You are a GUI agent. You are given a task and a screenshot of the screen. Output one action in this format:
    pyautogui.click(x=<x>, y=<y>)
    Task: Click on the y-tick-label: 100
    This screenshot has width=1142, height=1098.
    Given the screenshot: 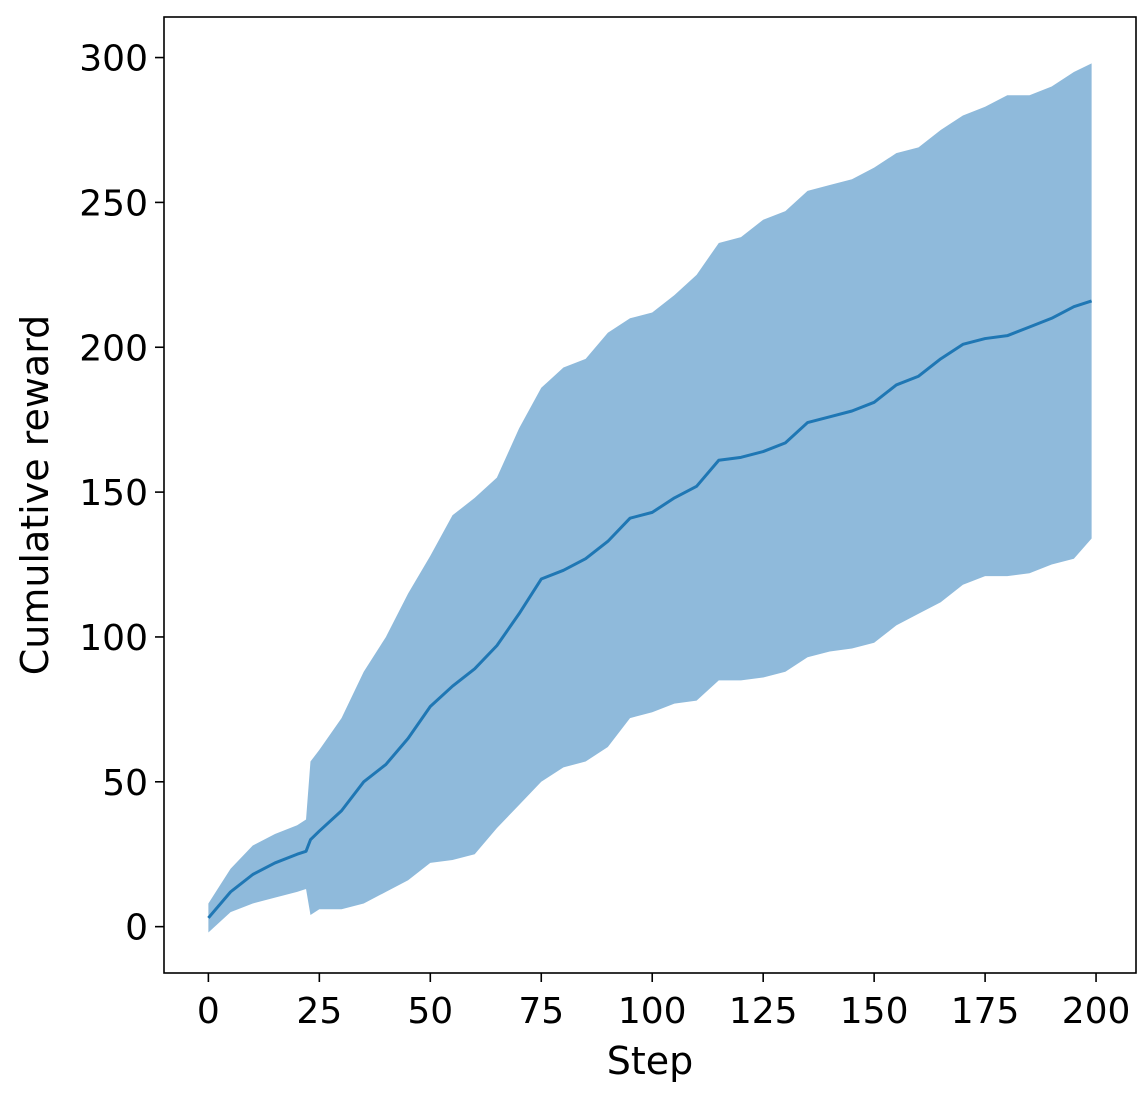 What is the action you would take?
    pyautogui.click(x=113, y=638)
    